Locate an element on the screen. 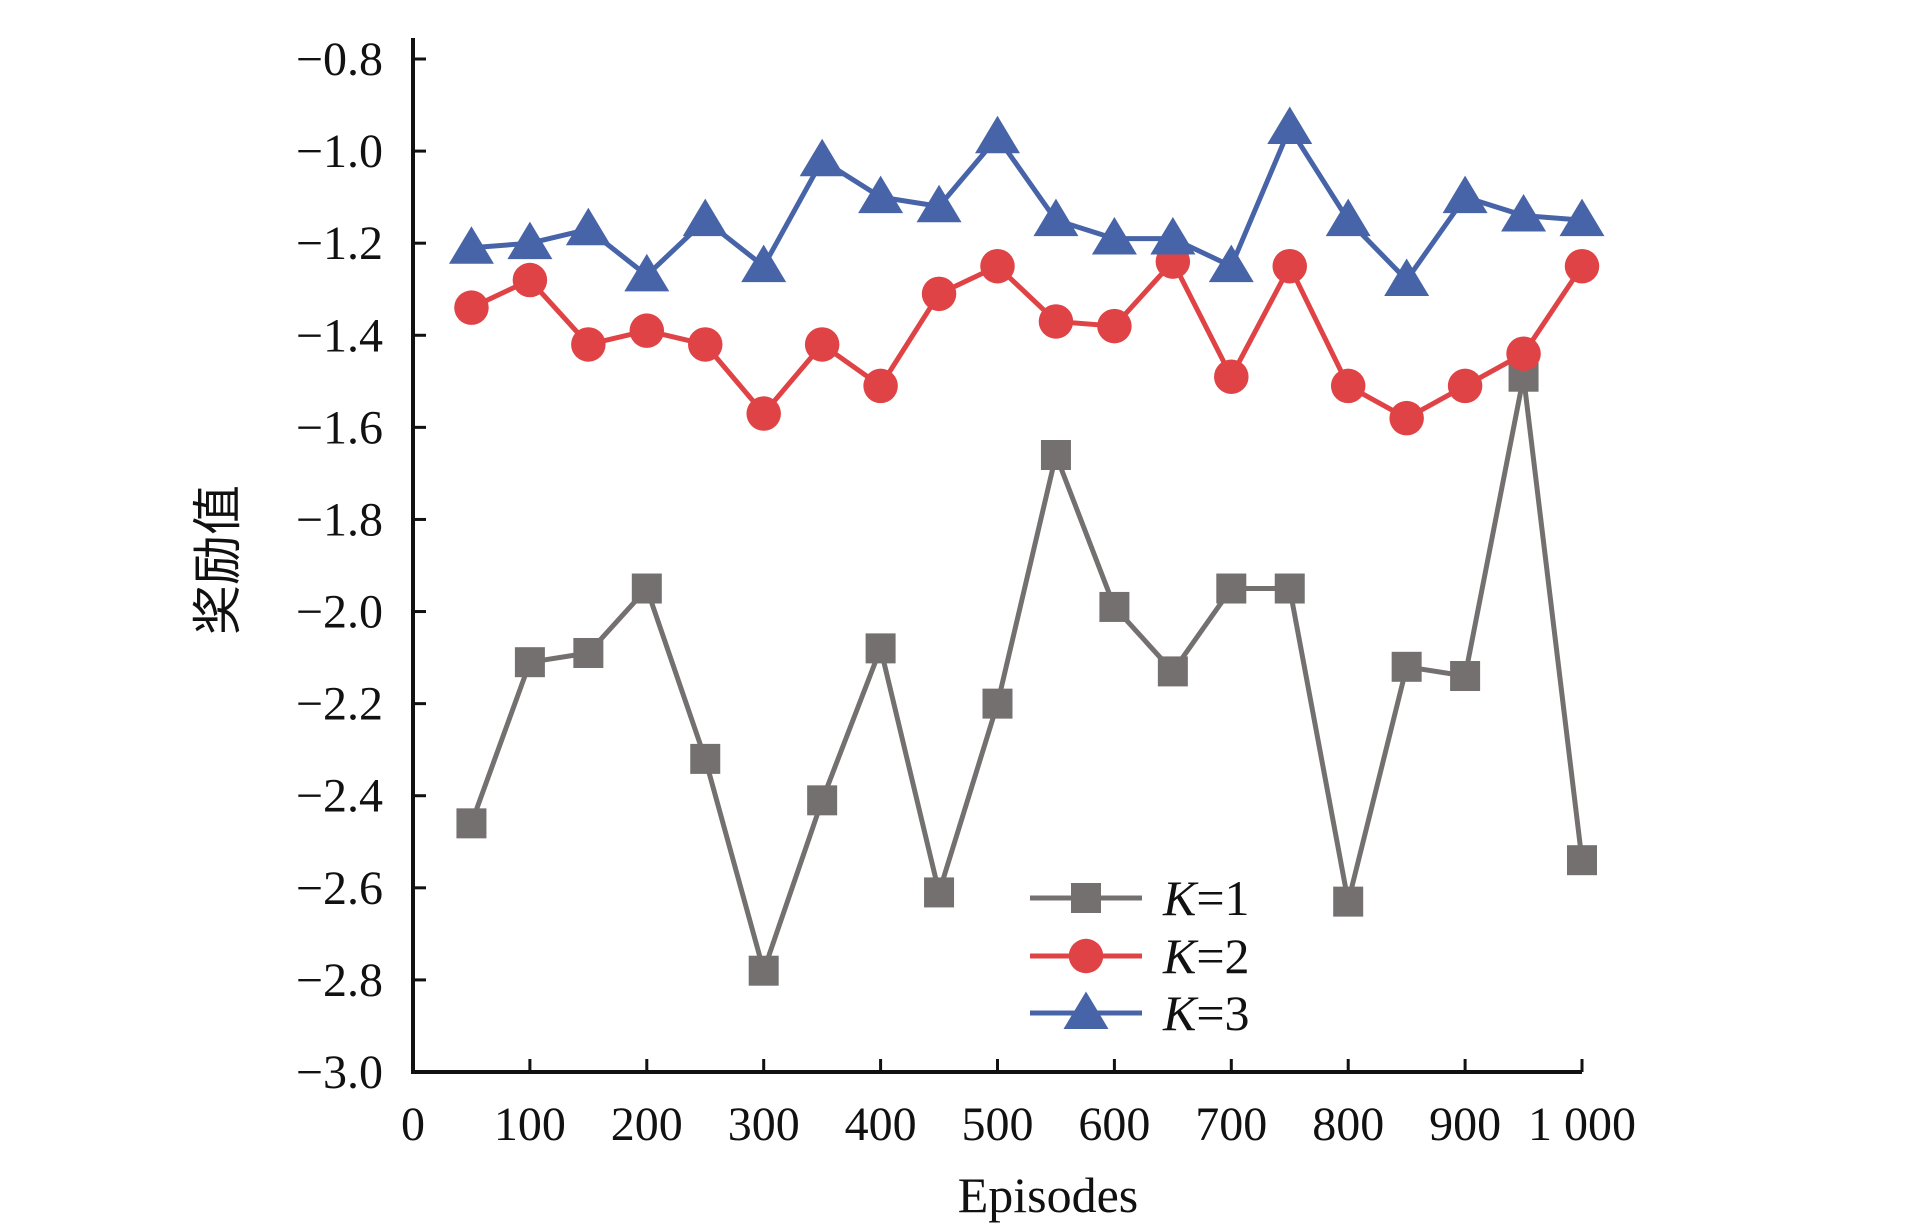 This screenshot has height=1228, width=1913. y-axis-label: 奖励值 is located at coordinates (218, 560).